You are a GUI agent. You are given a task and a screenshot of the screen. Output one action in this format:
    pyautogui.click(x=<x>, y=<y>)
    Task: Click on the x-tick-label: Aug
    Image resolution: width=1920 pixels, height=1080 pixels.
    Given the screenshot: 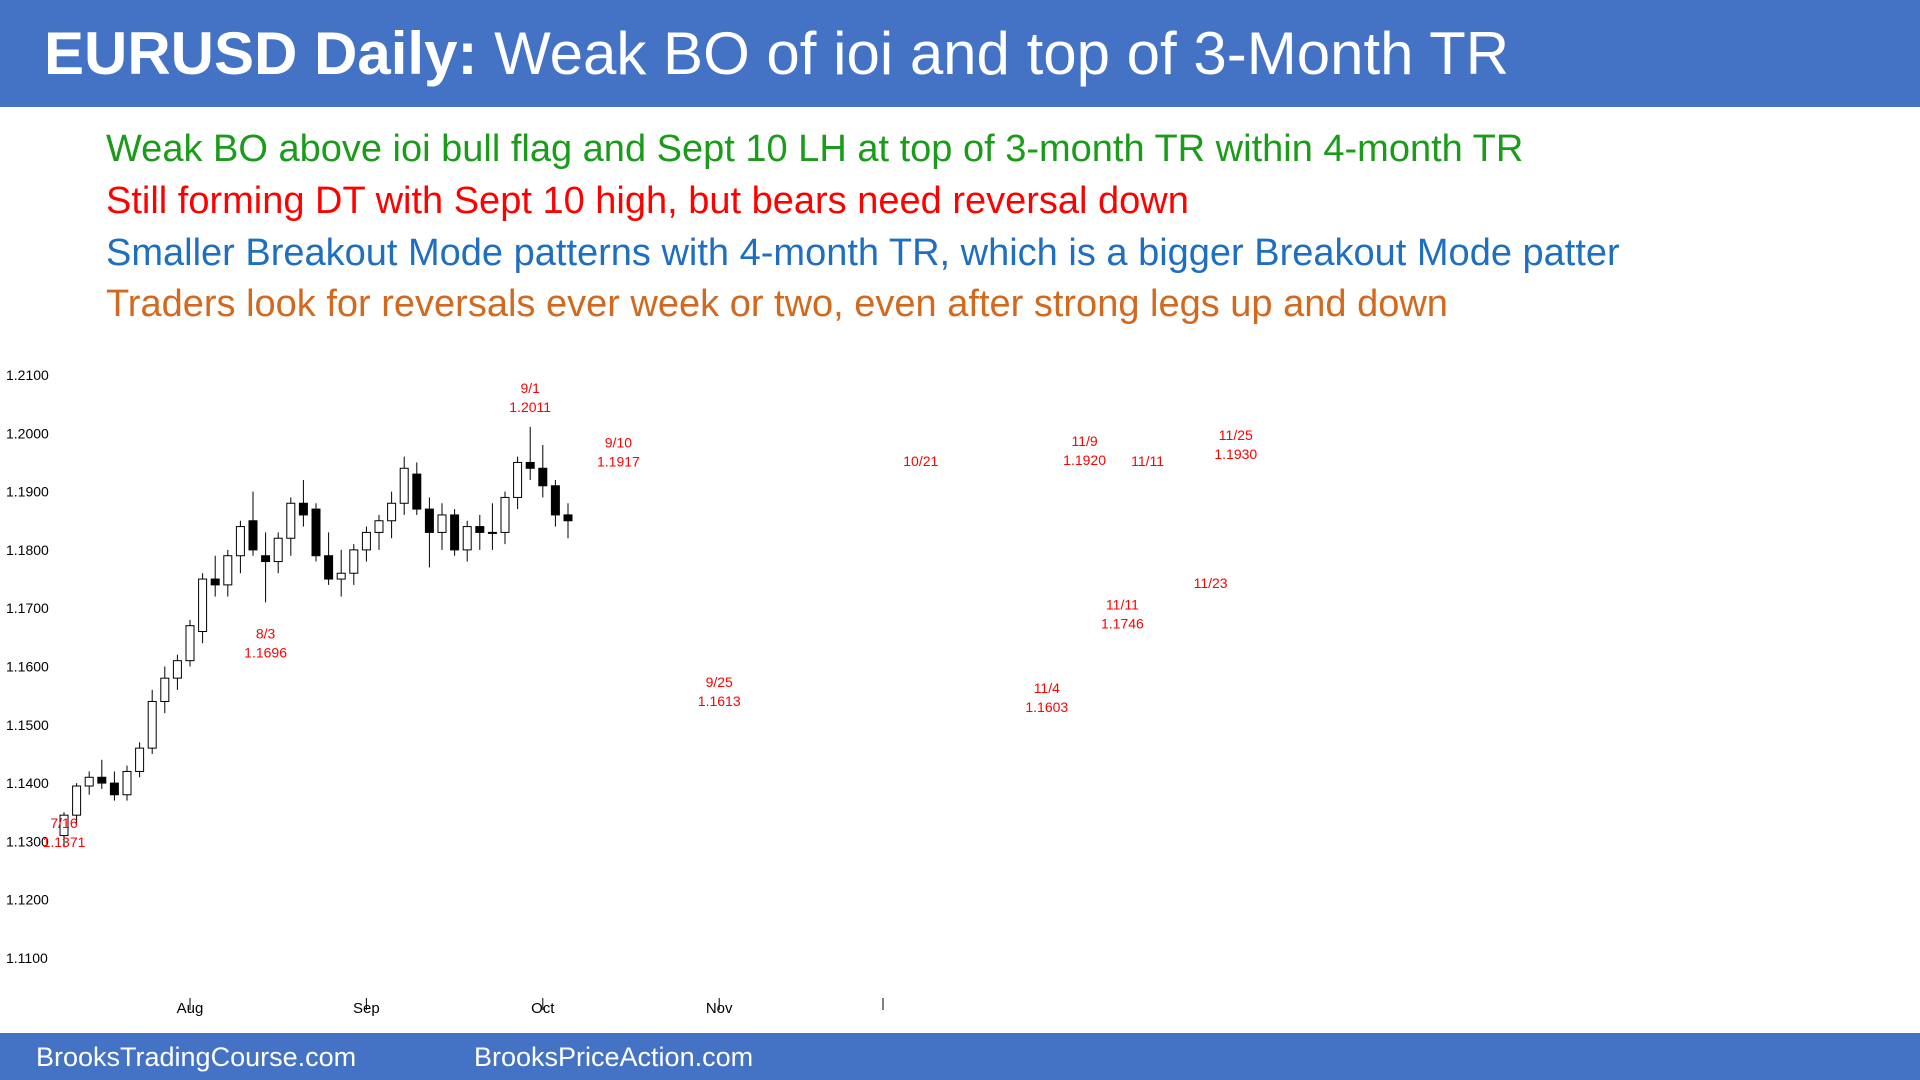 What is the action you would take?
    pyautogui.click(x=190, y=1008)
    